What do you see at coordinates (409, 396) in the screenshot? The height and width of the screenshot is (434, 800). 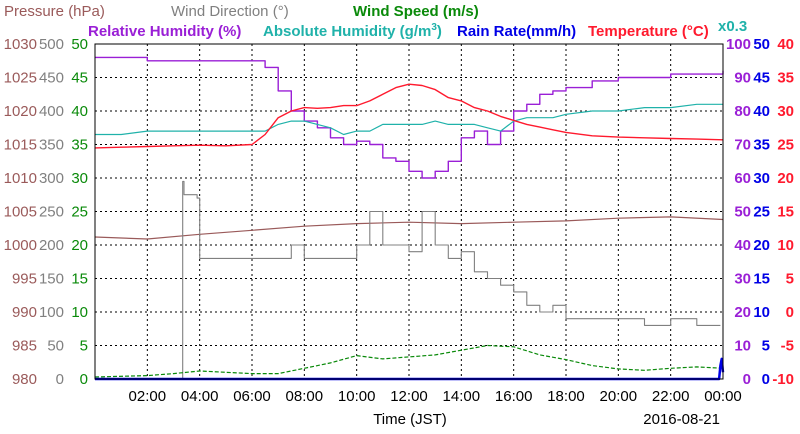 I see `x-tick-label: 12:00` at bounding box center [409, 396].